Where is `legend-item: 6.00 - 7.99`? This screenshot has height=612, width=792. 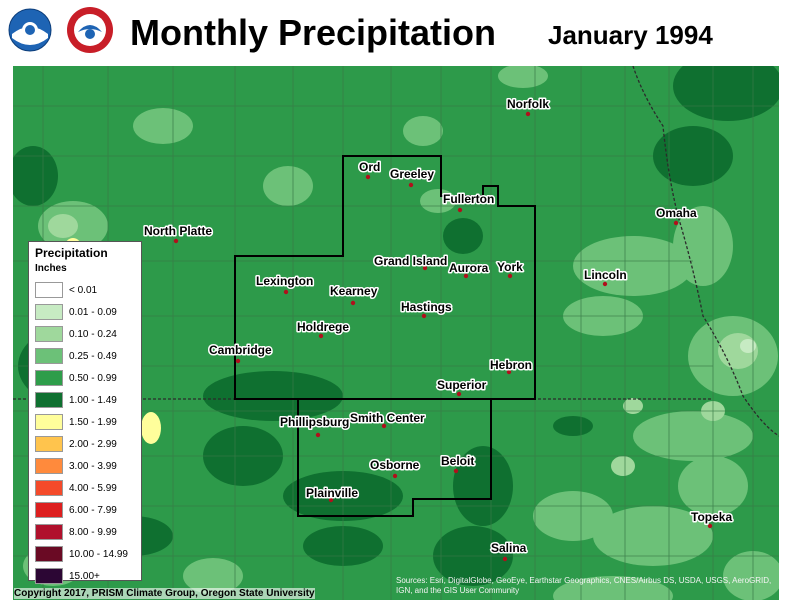 legend-item: 6.00 - 7.99 is located at coordinates (86, 510).